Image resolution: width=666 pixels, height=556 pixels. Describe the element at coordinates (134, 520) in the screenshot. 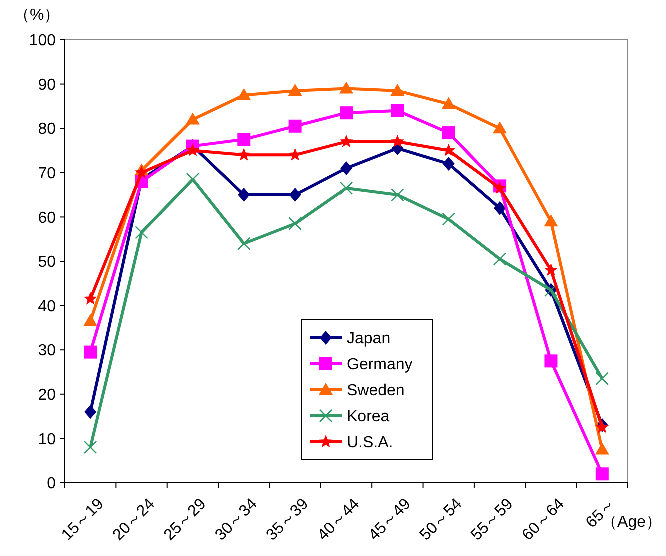

I see `x-tick-label: 20～24` at that location.